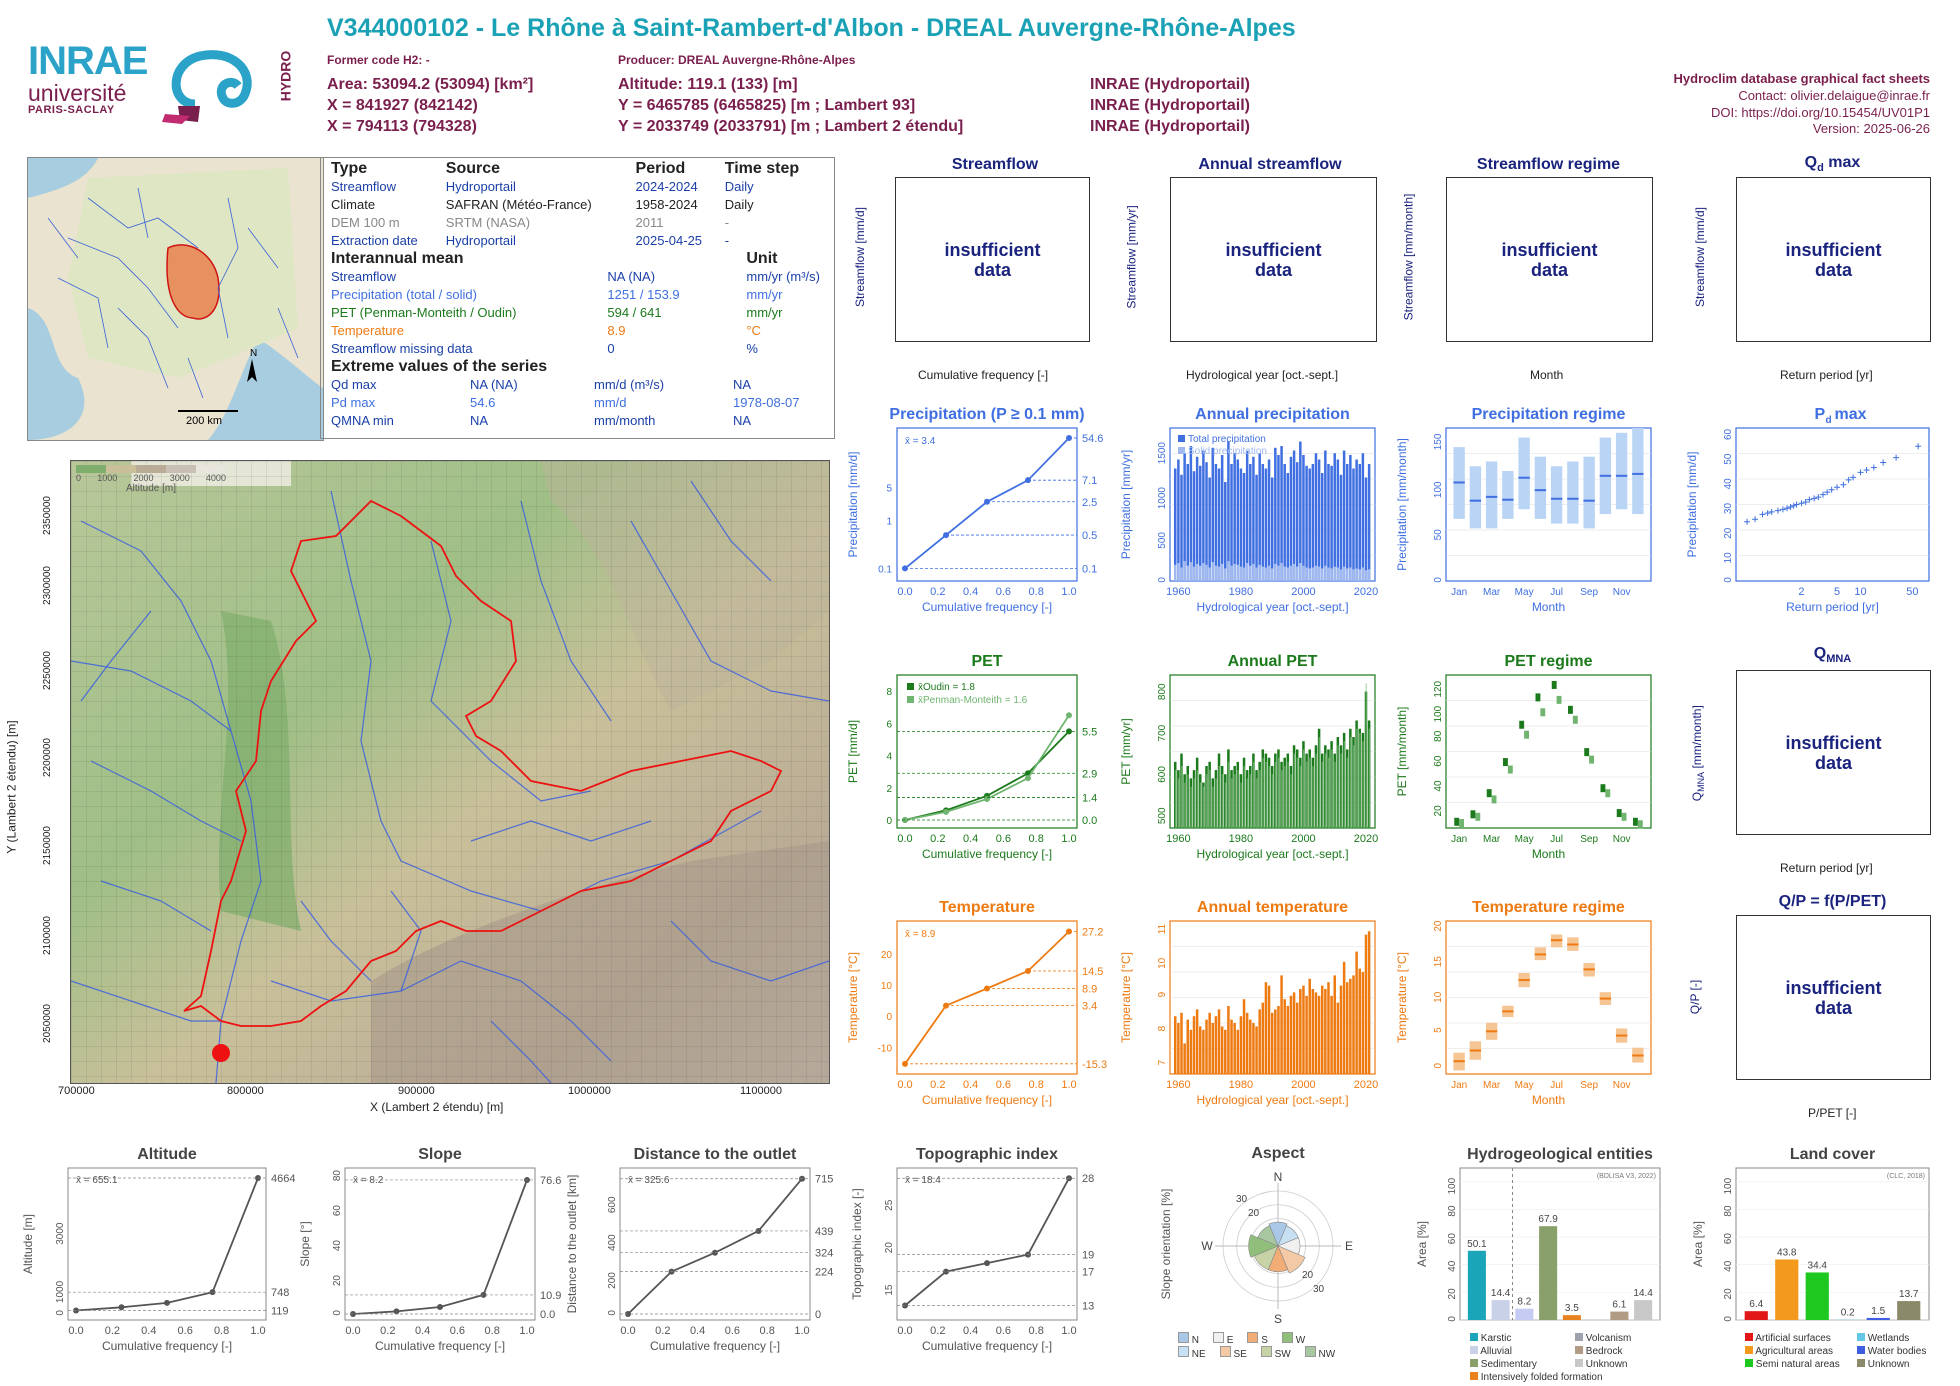 The image size is (1960, 1386). I want to click on aspect-compass-e: E, so click(1349, 1246).